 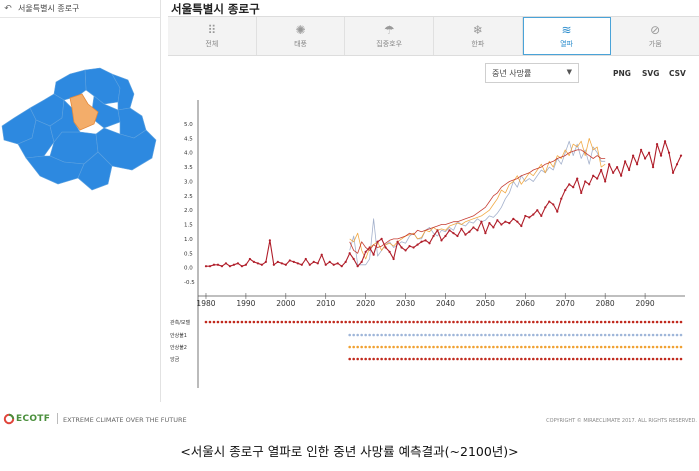 I want to click on tab-heavy-rain: ☂ 집중호우, so click(x=390, y=36).